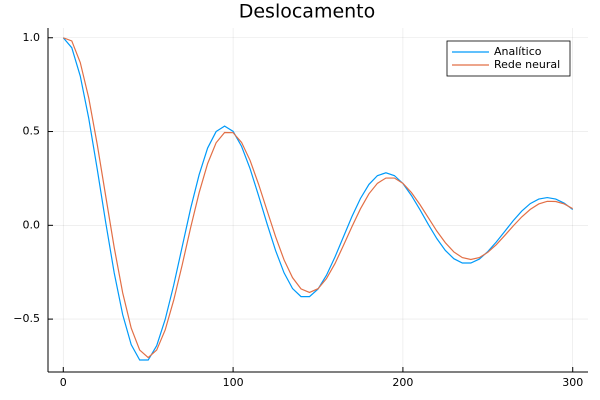 Image resolution: width=600 pixels, height=400 pixels. Describe the element at coordinates (307, 12) in the screenshot. I see `chart-title: Deslocamento` at that location.